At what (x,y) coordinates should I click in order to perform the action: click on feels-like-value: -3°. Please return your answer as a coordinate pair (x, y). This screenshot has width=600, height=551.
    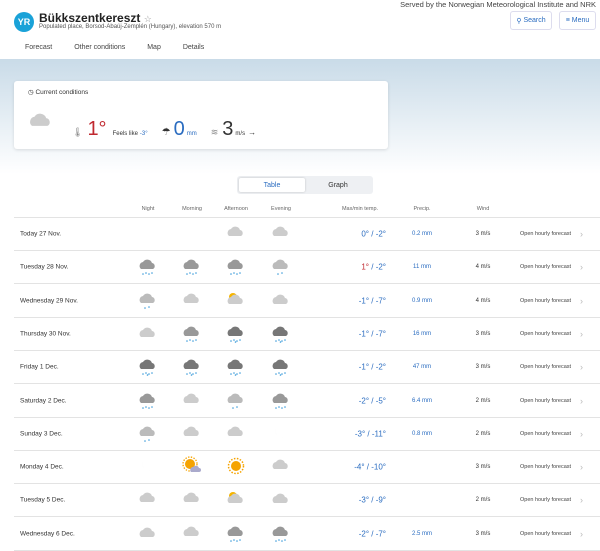
    Looking at the image, I should click on (143, 134).